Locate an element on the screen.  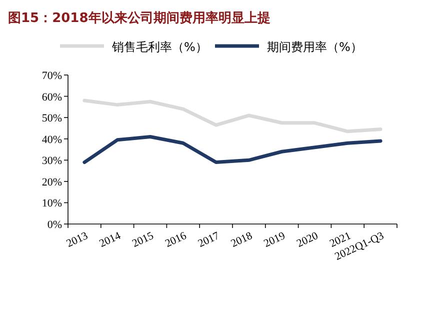
y-tick-label: 20% is located at coordinates (52, 182).